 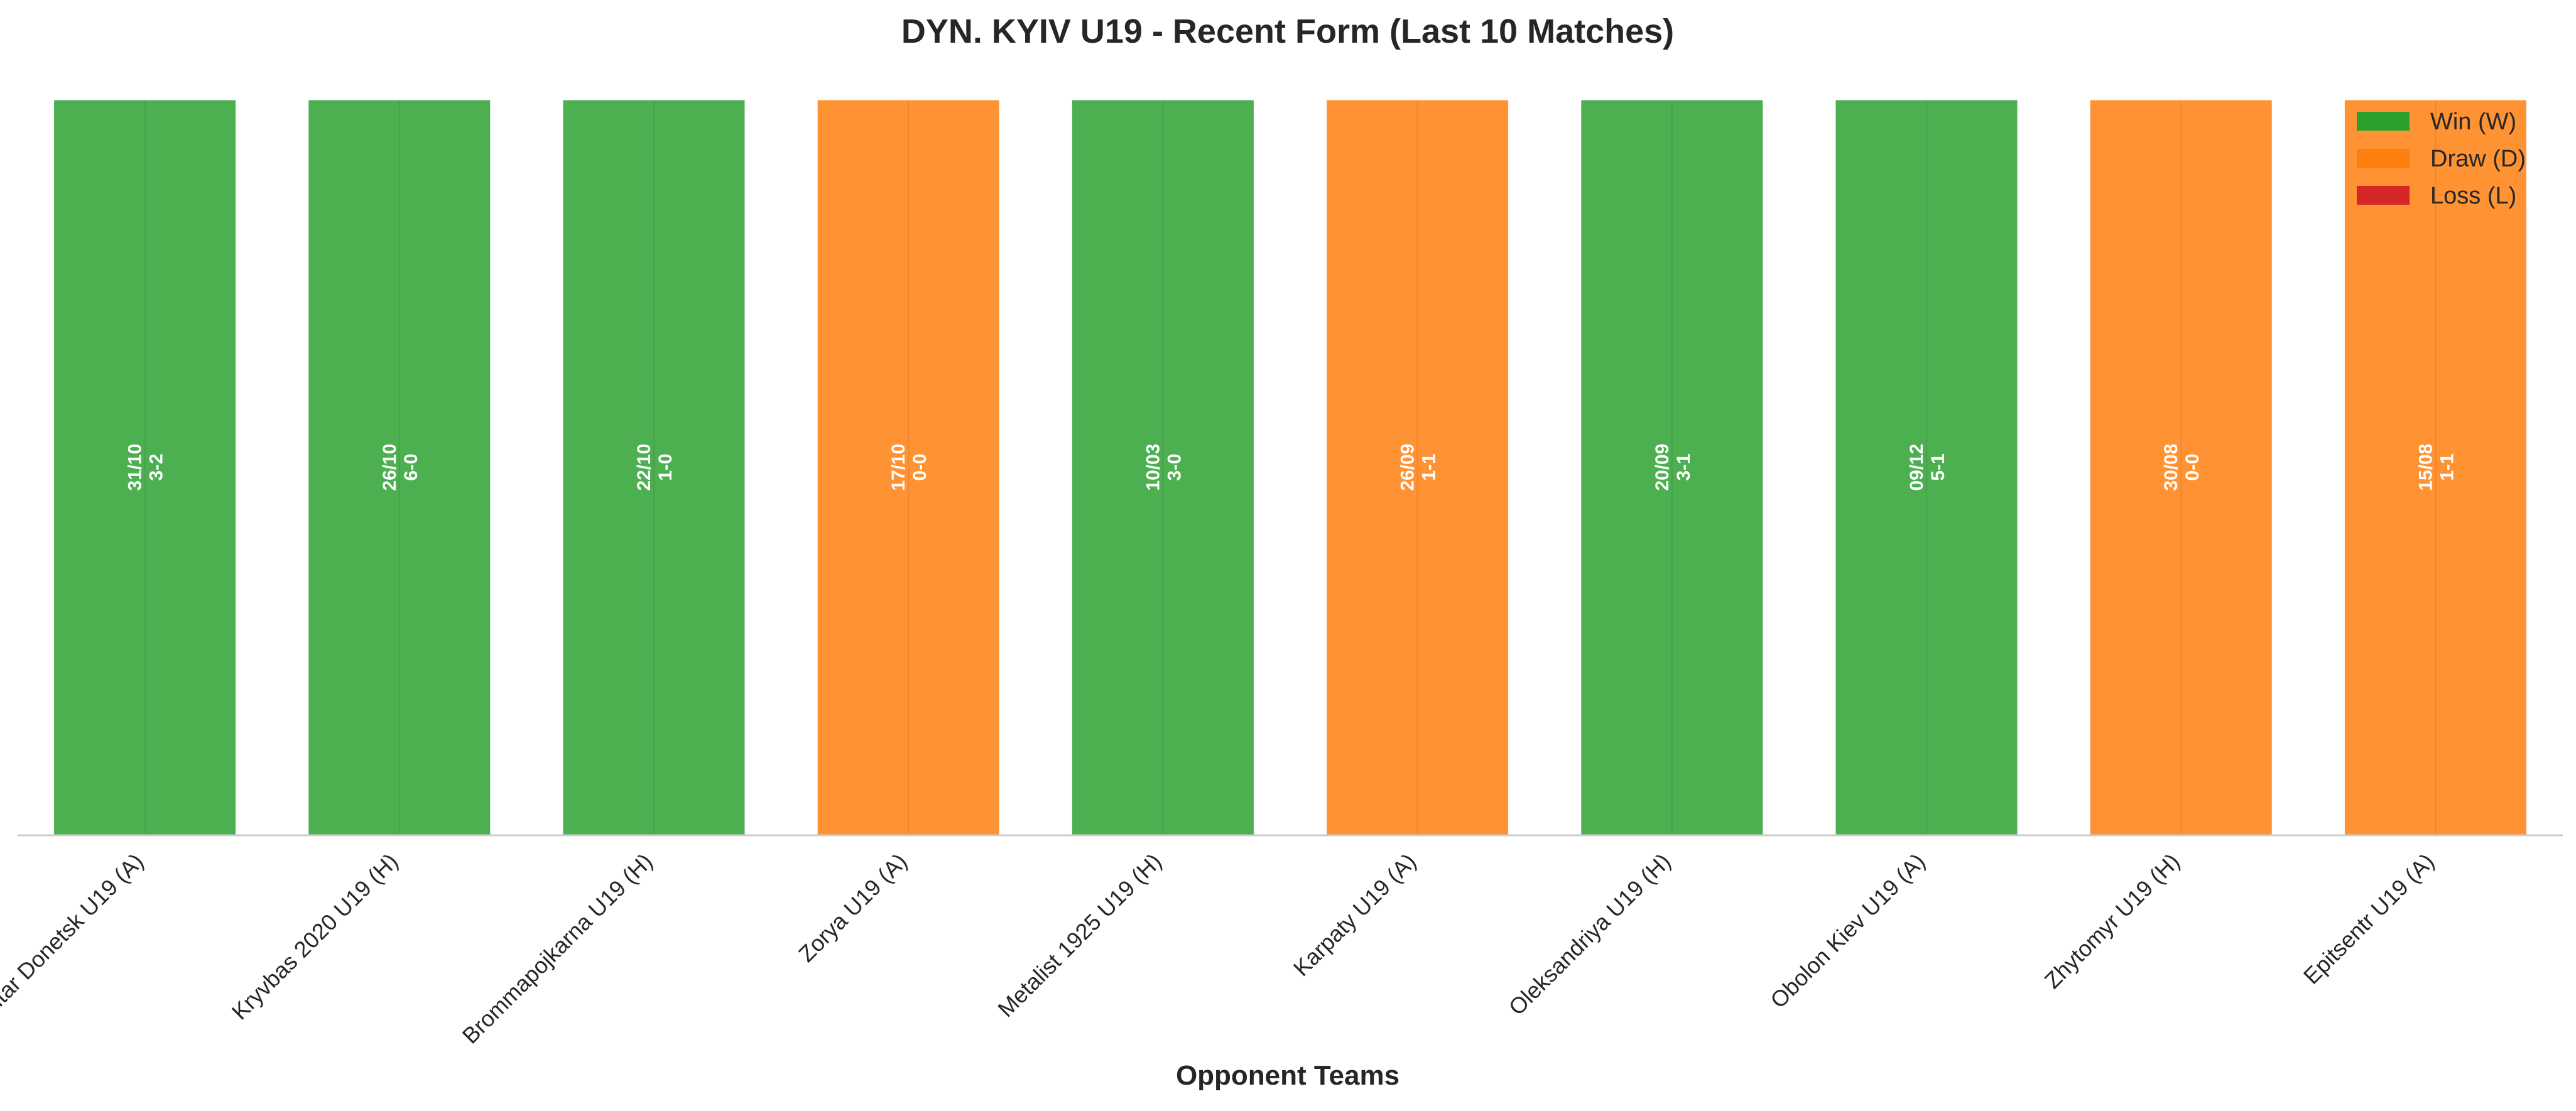 I want to click on bar-label-1: 31/10 3-2, so click(x=146, y=466).